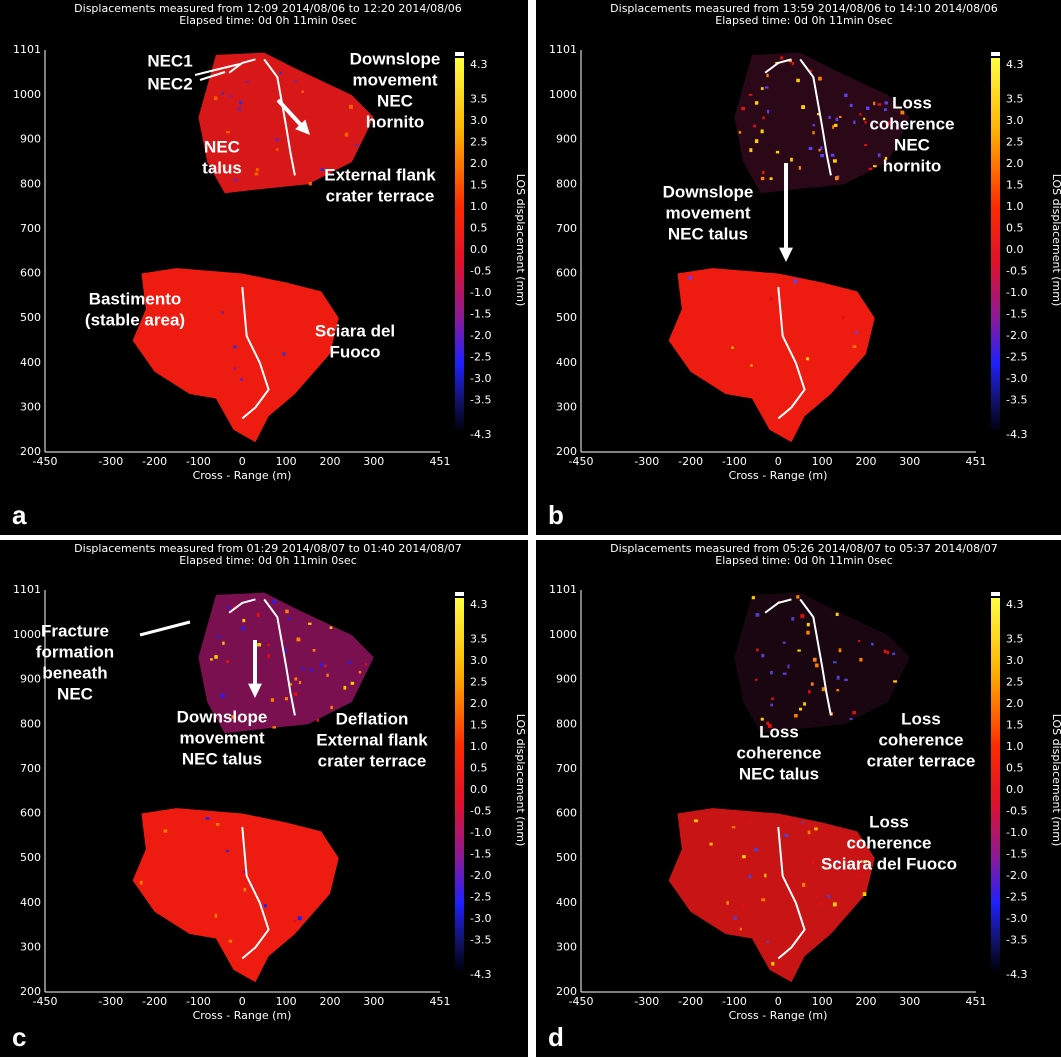 The image size is (1061, 1061). I want to click on annotation: NEC, so click(395, 100).